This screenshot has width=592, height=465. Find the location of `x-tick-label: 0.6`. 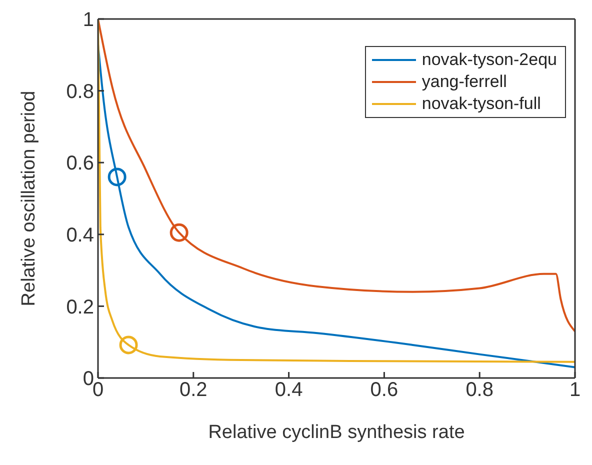

x-tick-label: 0.6 is located at coordinates (384, 390).